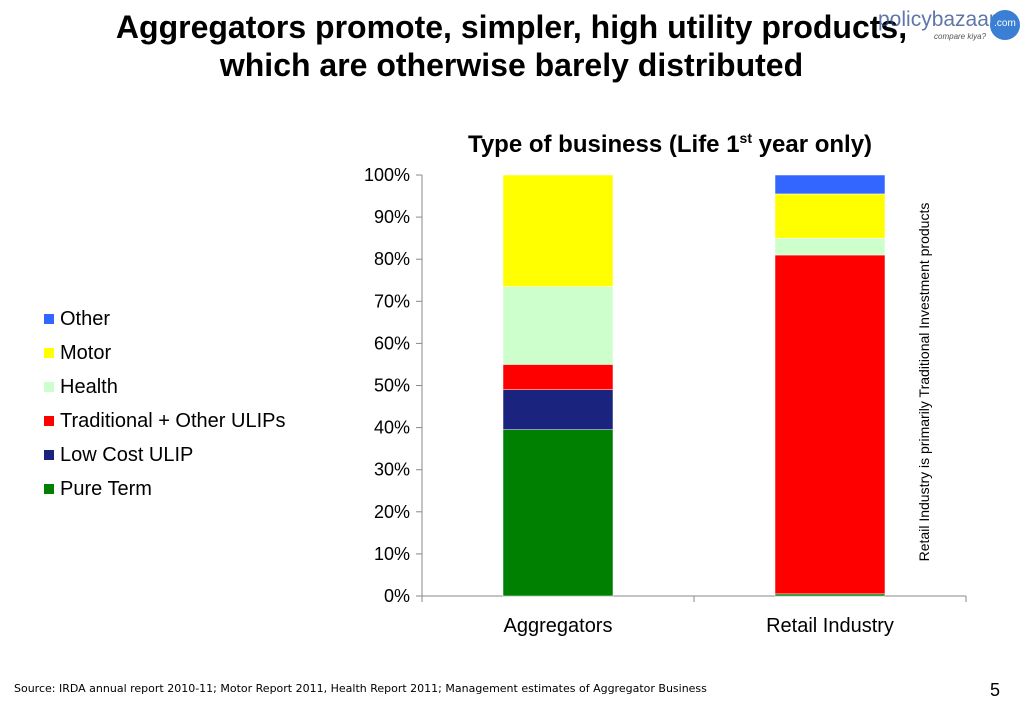  I want to click on legend-item: Health, so click(164, 387).